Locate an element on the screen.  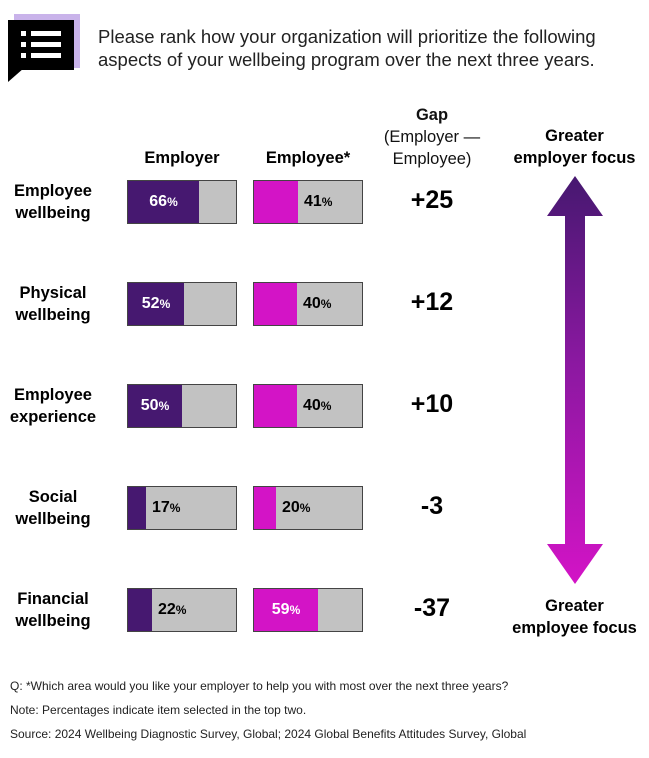
gap-value: -37 is located at coordinates (432, 608).